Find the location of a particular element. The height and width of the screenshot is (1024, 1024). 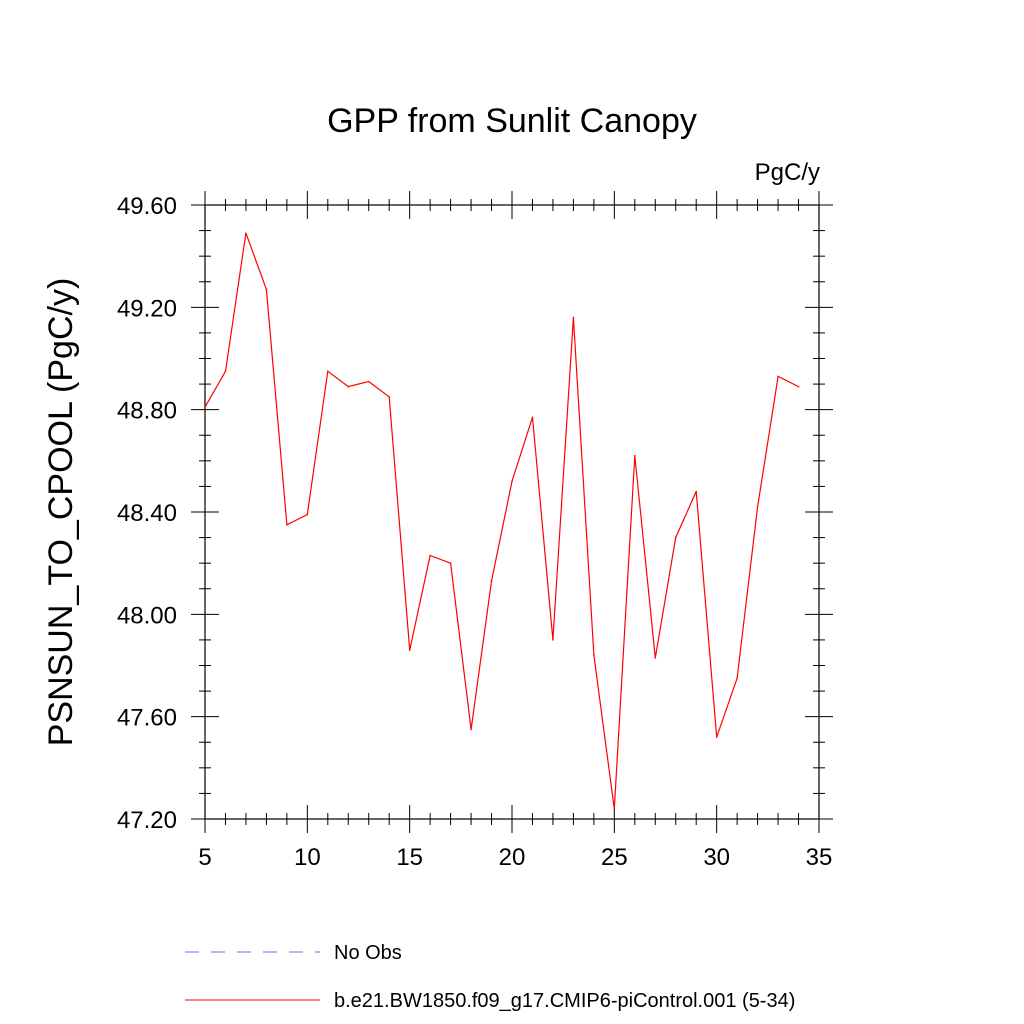

units-label: PgC/y is located at coordinates (787, 172).